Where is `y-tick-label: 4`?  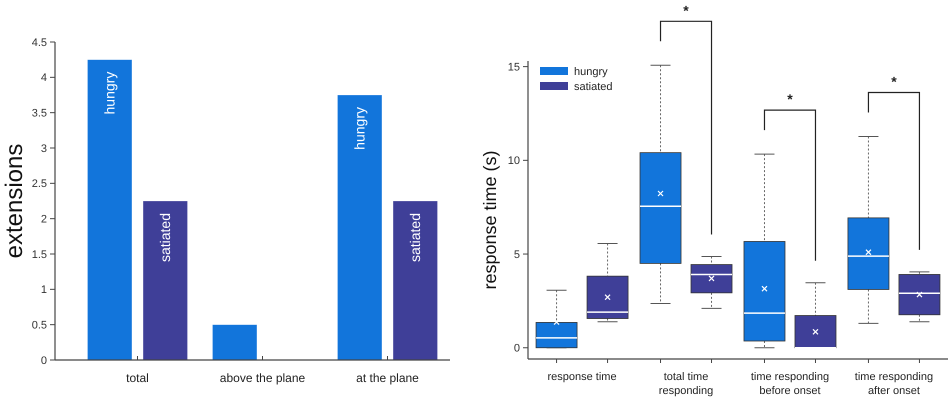
y-tick-label: 4 is located at coordinates (43, 78).